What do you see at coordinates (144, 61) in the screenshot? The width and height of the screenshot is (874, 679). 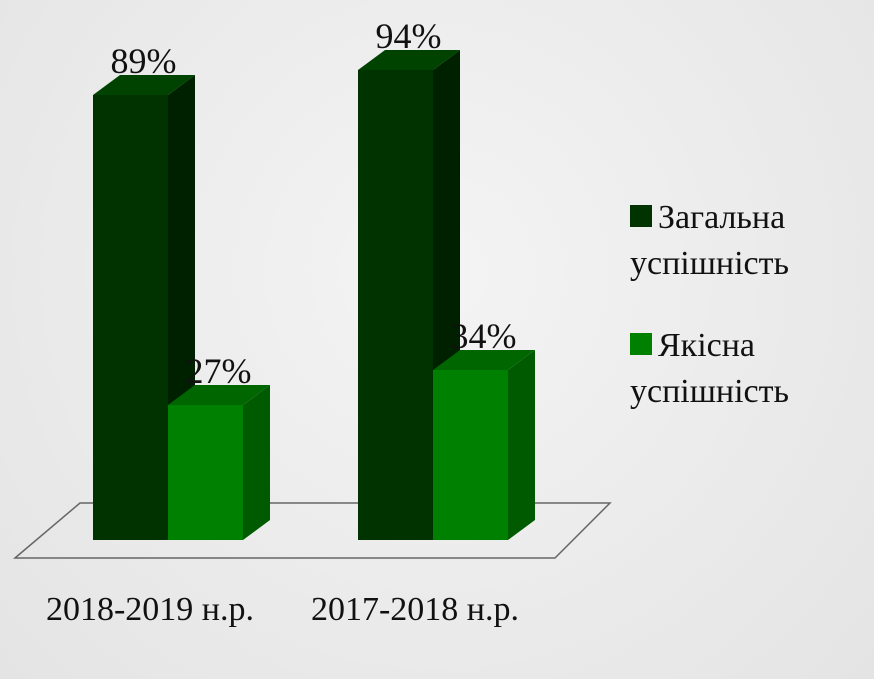 I see `value-label: 89%` at bounding box center [144, 61].